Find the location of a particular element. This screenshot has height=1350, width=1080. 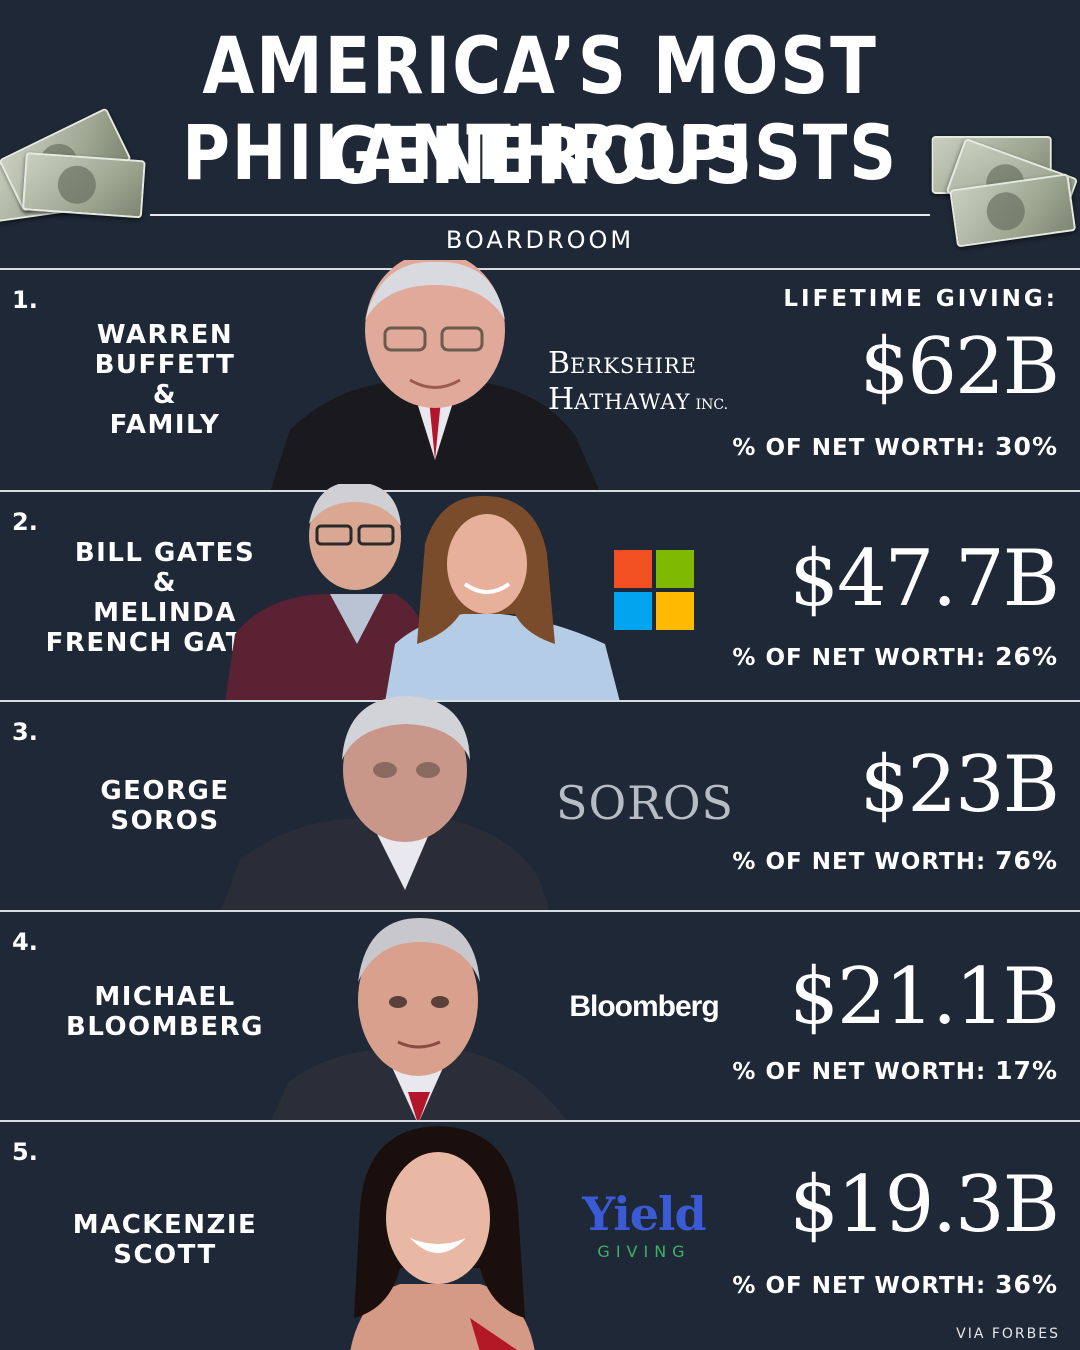

philanthropist-name: MICHAEL BLOOMBERG is located at coordinates (165, 1012).